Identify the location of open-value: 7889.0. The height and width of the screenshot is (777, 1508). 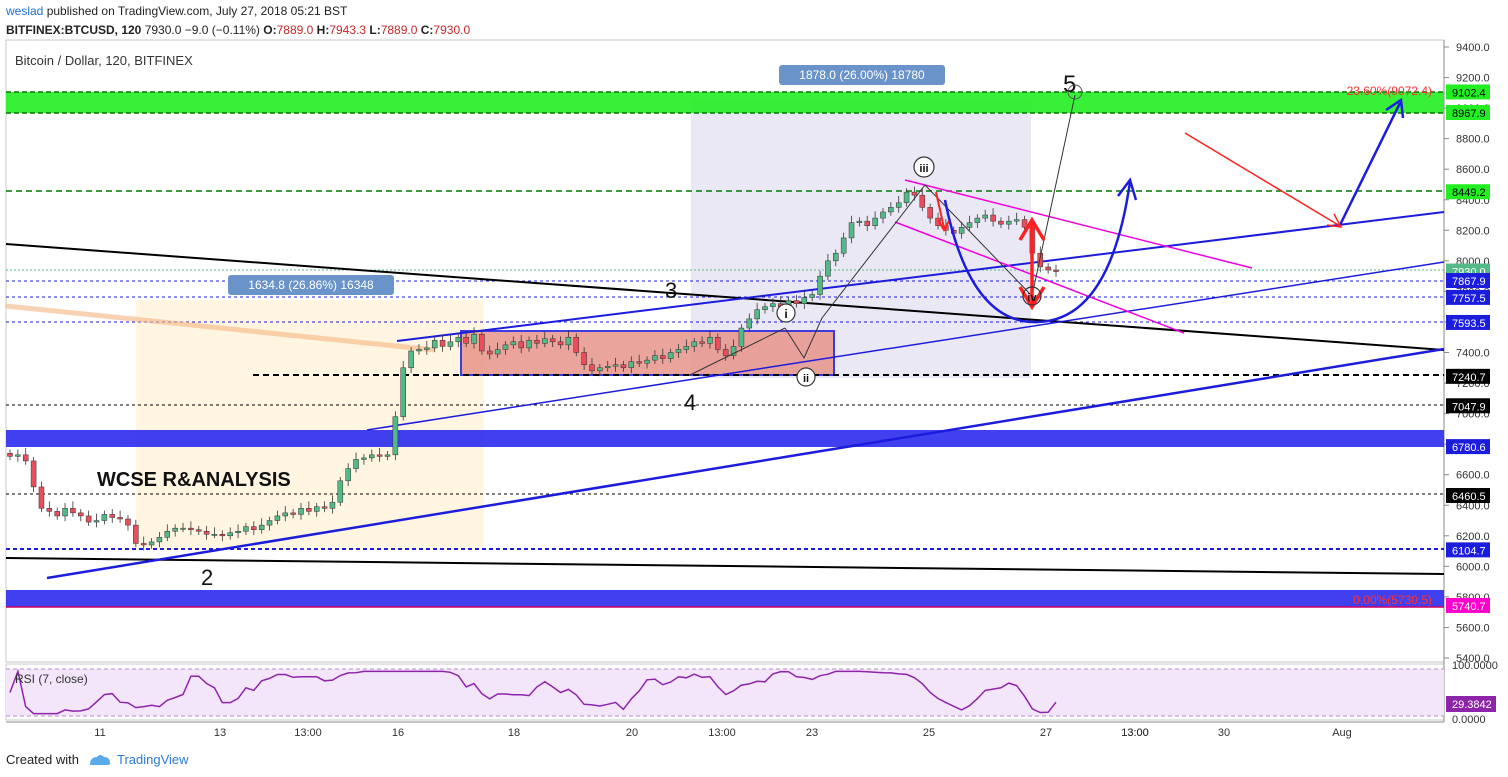
(295, 30).